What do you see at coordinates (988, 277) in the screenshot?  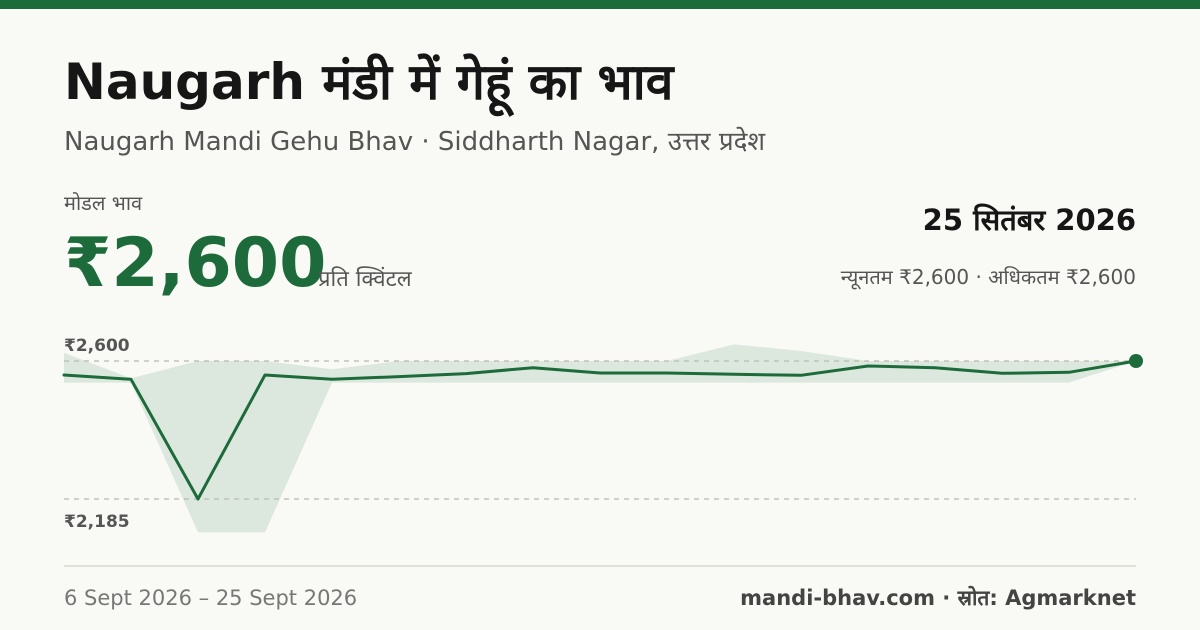 I see `min-max-price: न्यूनतम ₹2,600 · अधिकतम ₹2,600` at bounding box center [988, 277].